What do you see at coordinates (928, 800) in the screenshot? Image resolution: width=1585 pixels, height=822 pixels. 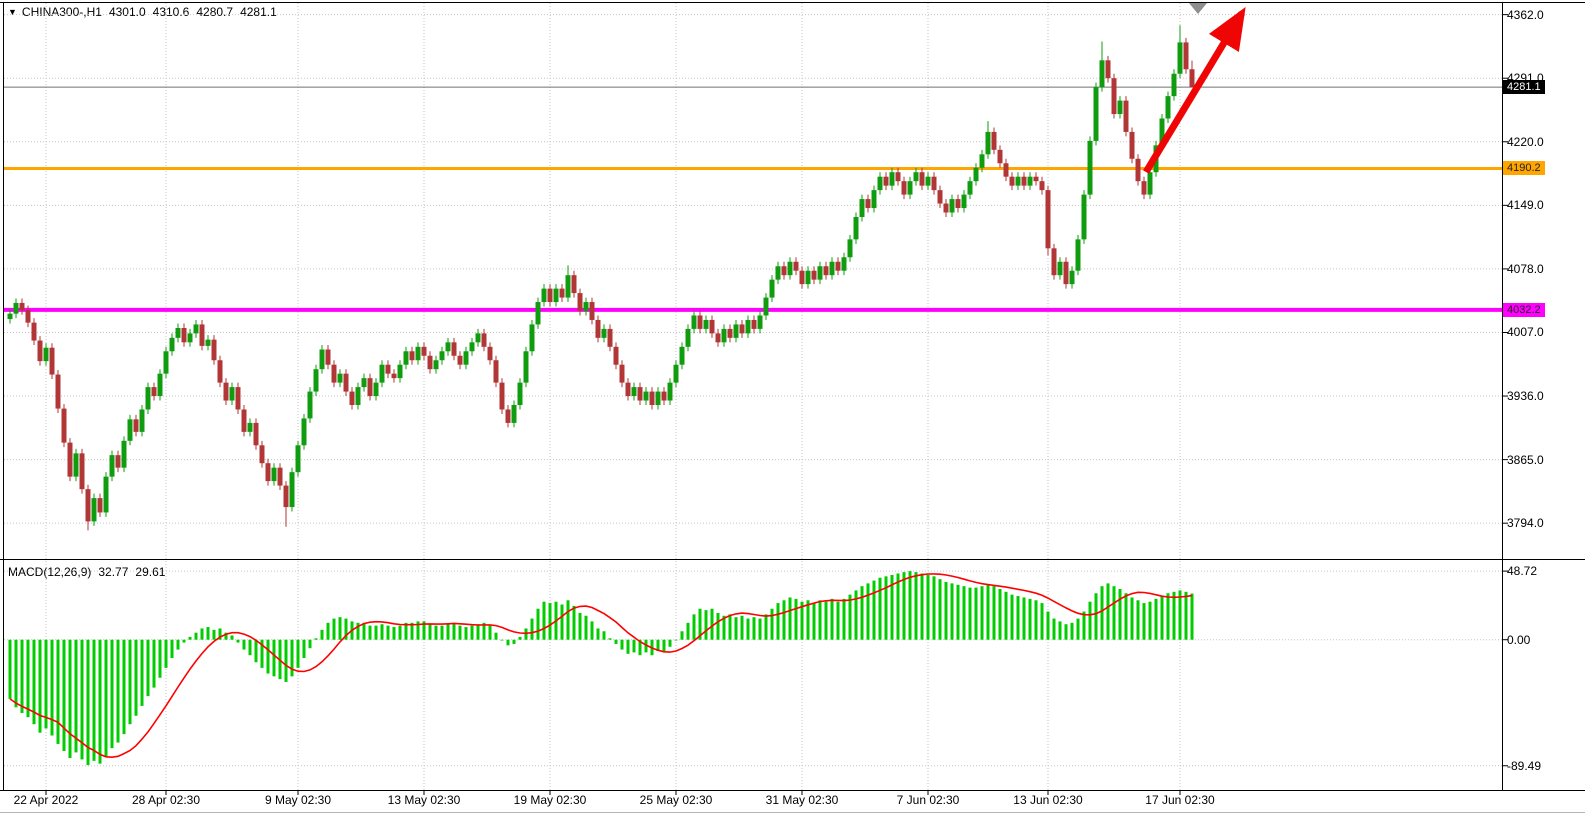 I see `time-axis-label: 7 Jun 02:30` at bounding box center [928, 800].